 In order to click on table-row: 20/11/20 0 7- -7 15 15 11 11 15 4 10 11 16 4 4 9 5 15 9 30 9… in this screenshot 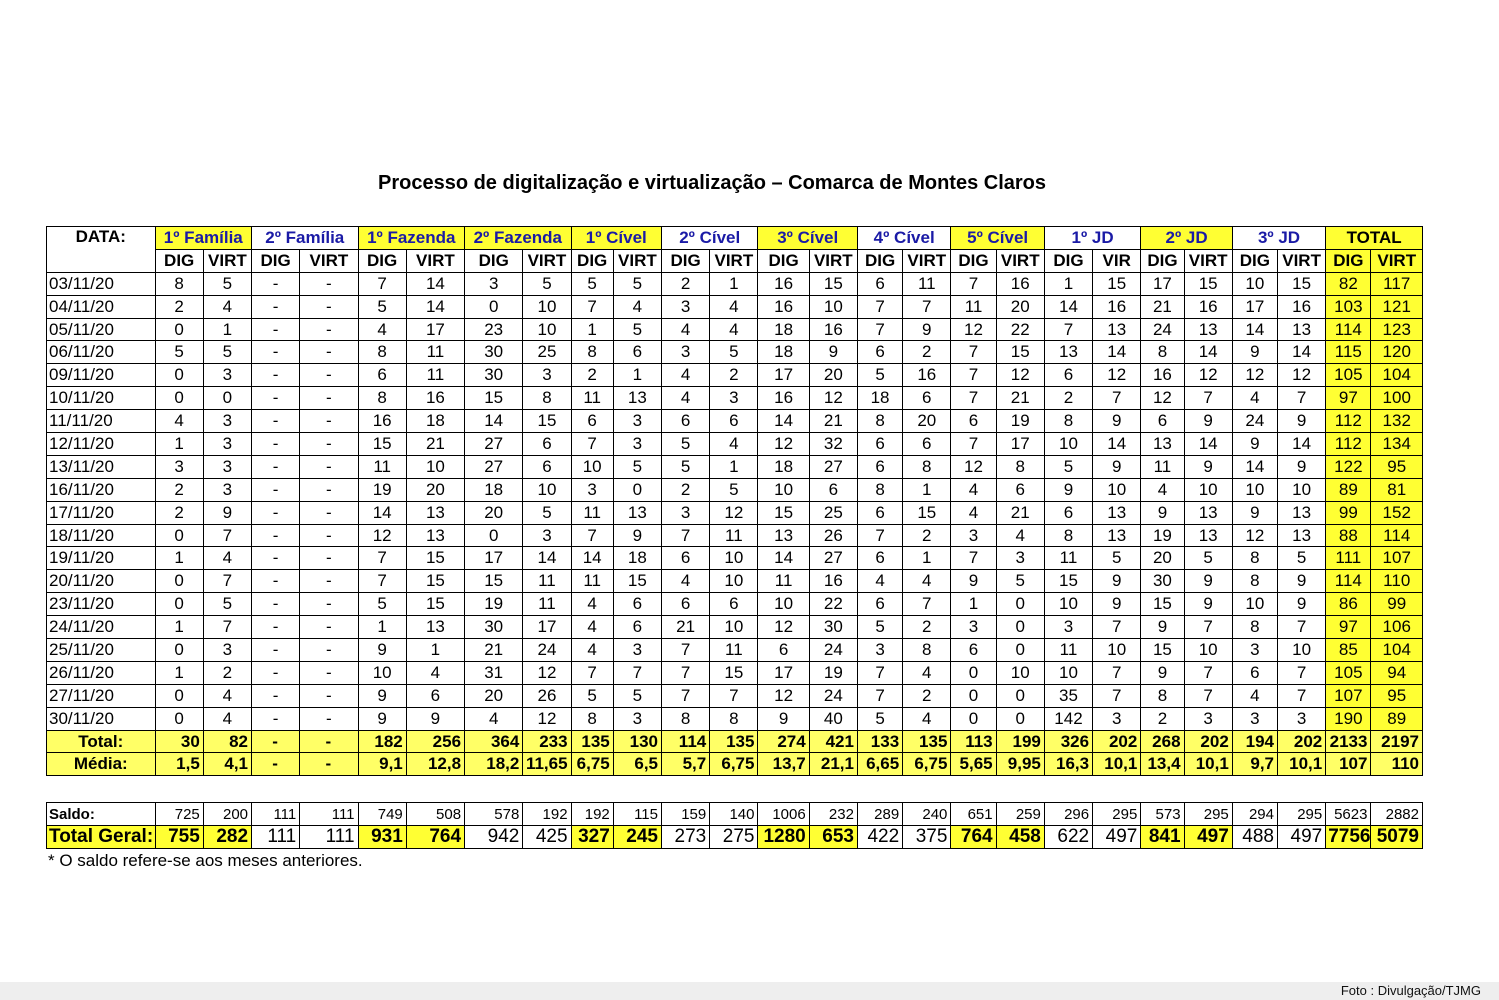, I will do `click(734, 581)`.